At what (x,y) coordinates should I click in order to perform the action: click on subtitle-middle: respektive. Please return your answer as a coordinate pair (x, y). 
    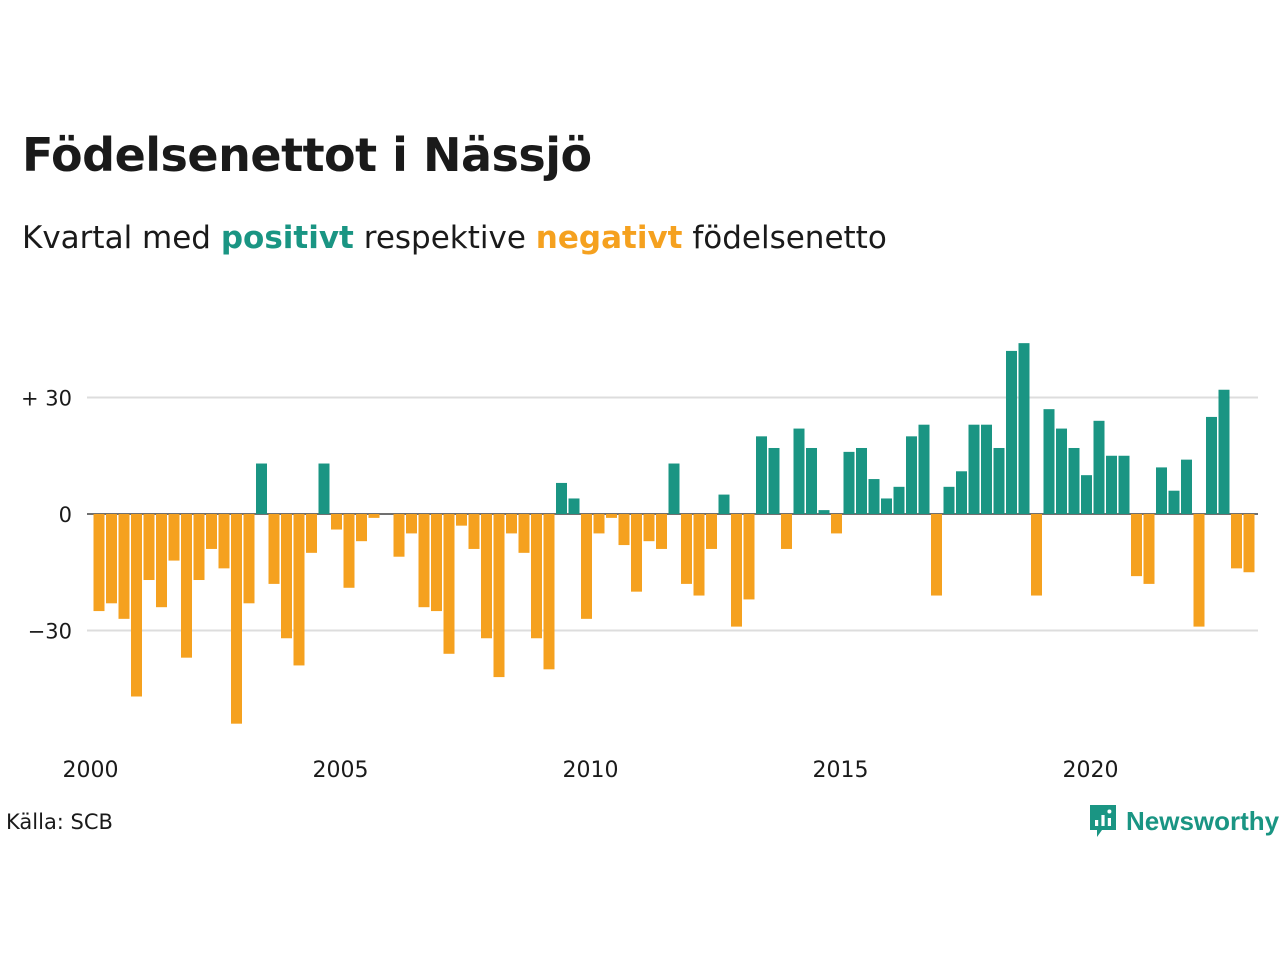
    Looking at the image, I should click on (444, 238).